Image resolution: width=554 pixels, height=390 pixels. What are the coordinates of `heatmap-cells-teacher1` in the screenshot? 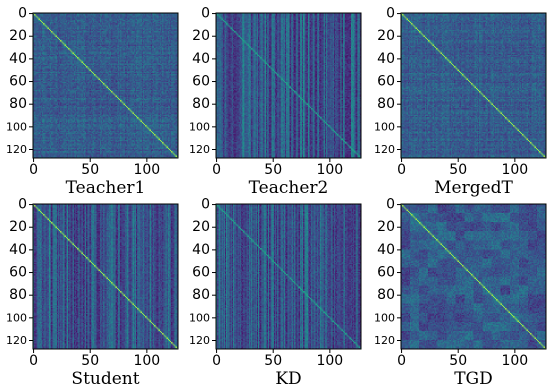 It's located at (105, 85).